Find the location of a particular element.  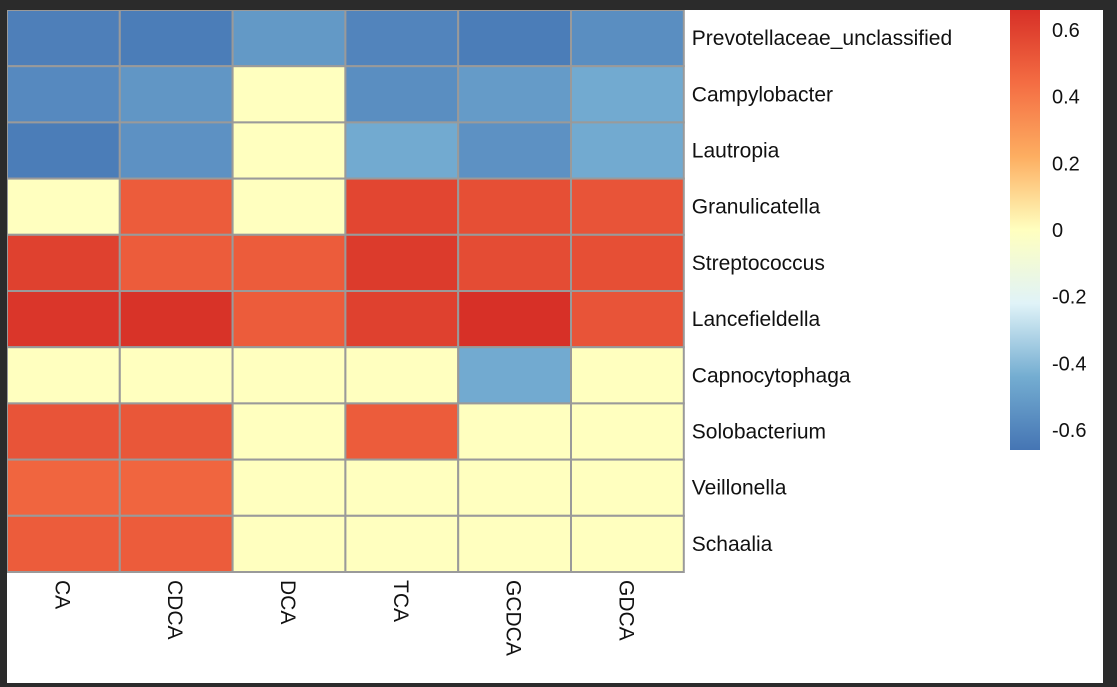

row-label: Capnocytophaga is located at coordinates (771, 375).